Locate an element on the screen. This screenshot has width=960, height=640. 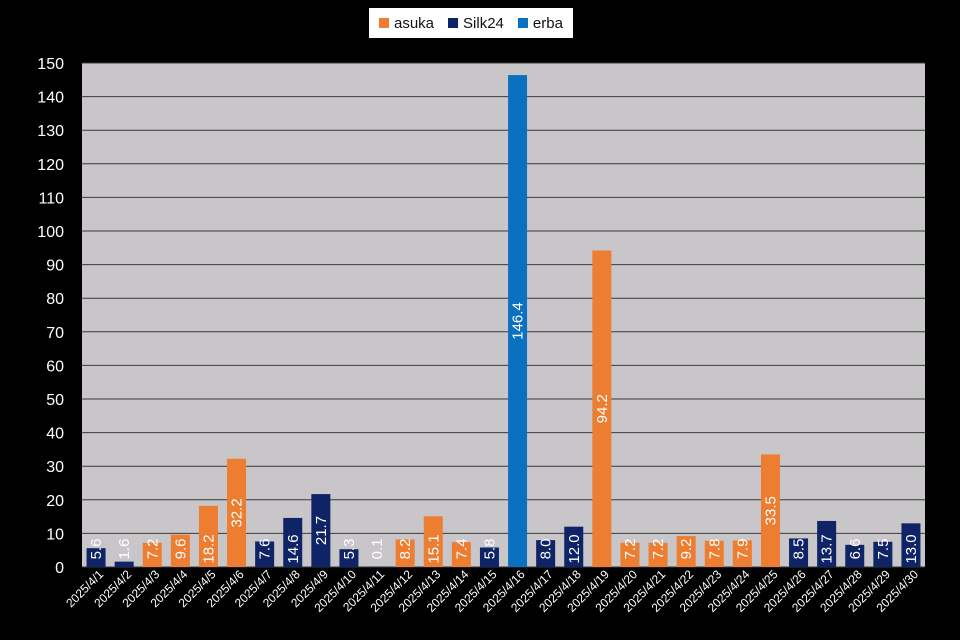
data-label: 8.0 is located at coordinates (546, 549).